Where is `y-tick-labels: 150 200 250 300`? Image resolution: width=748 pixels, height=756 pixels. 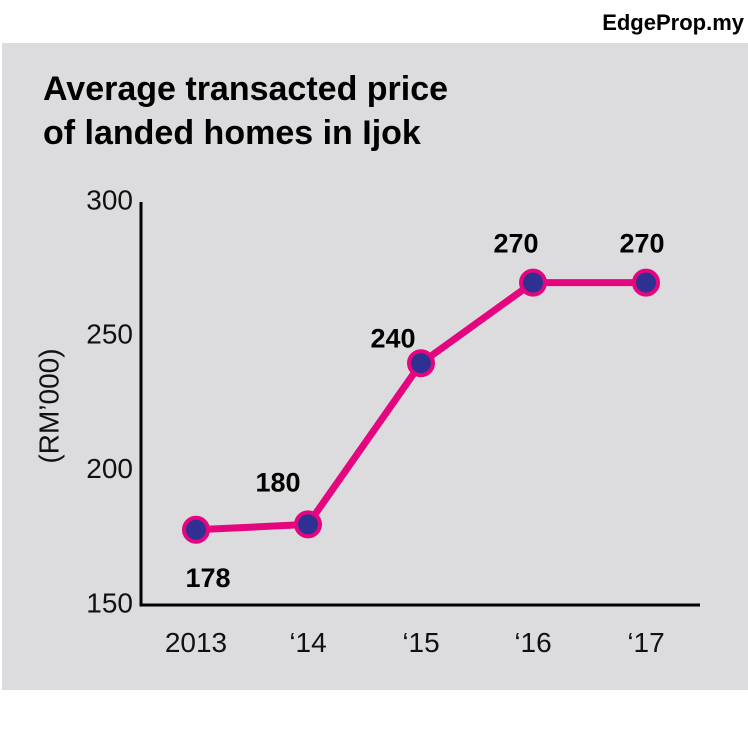
y-tick-labels: 150 200 250 300 is located at coordinates (109, 401).